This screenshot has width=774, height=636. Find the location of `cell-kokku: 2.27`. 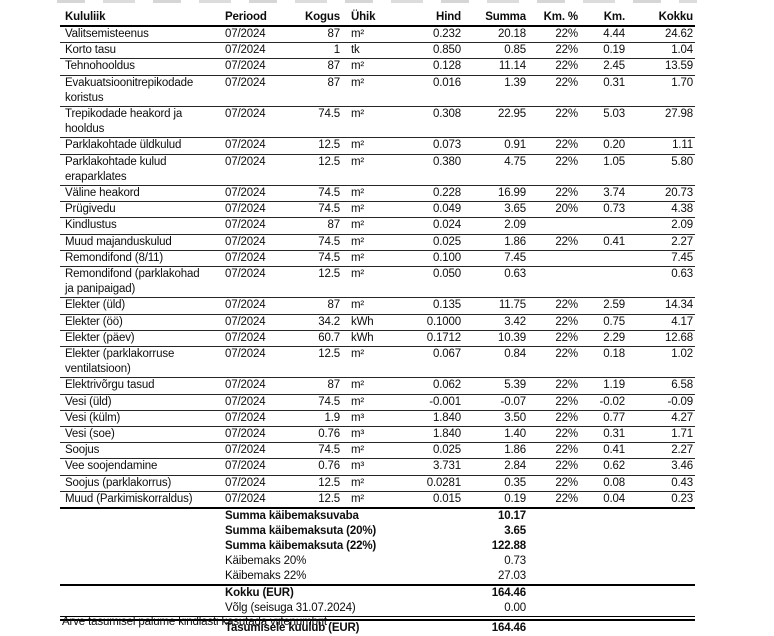

cell-kokku: 2.27 is located at coordinates (661, 242).